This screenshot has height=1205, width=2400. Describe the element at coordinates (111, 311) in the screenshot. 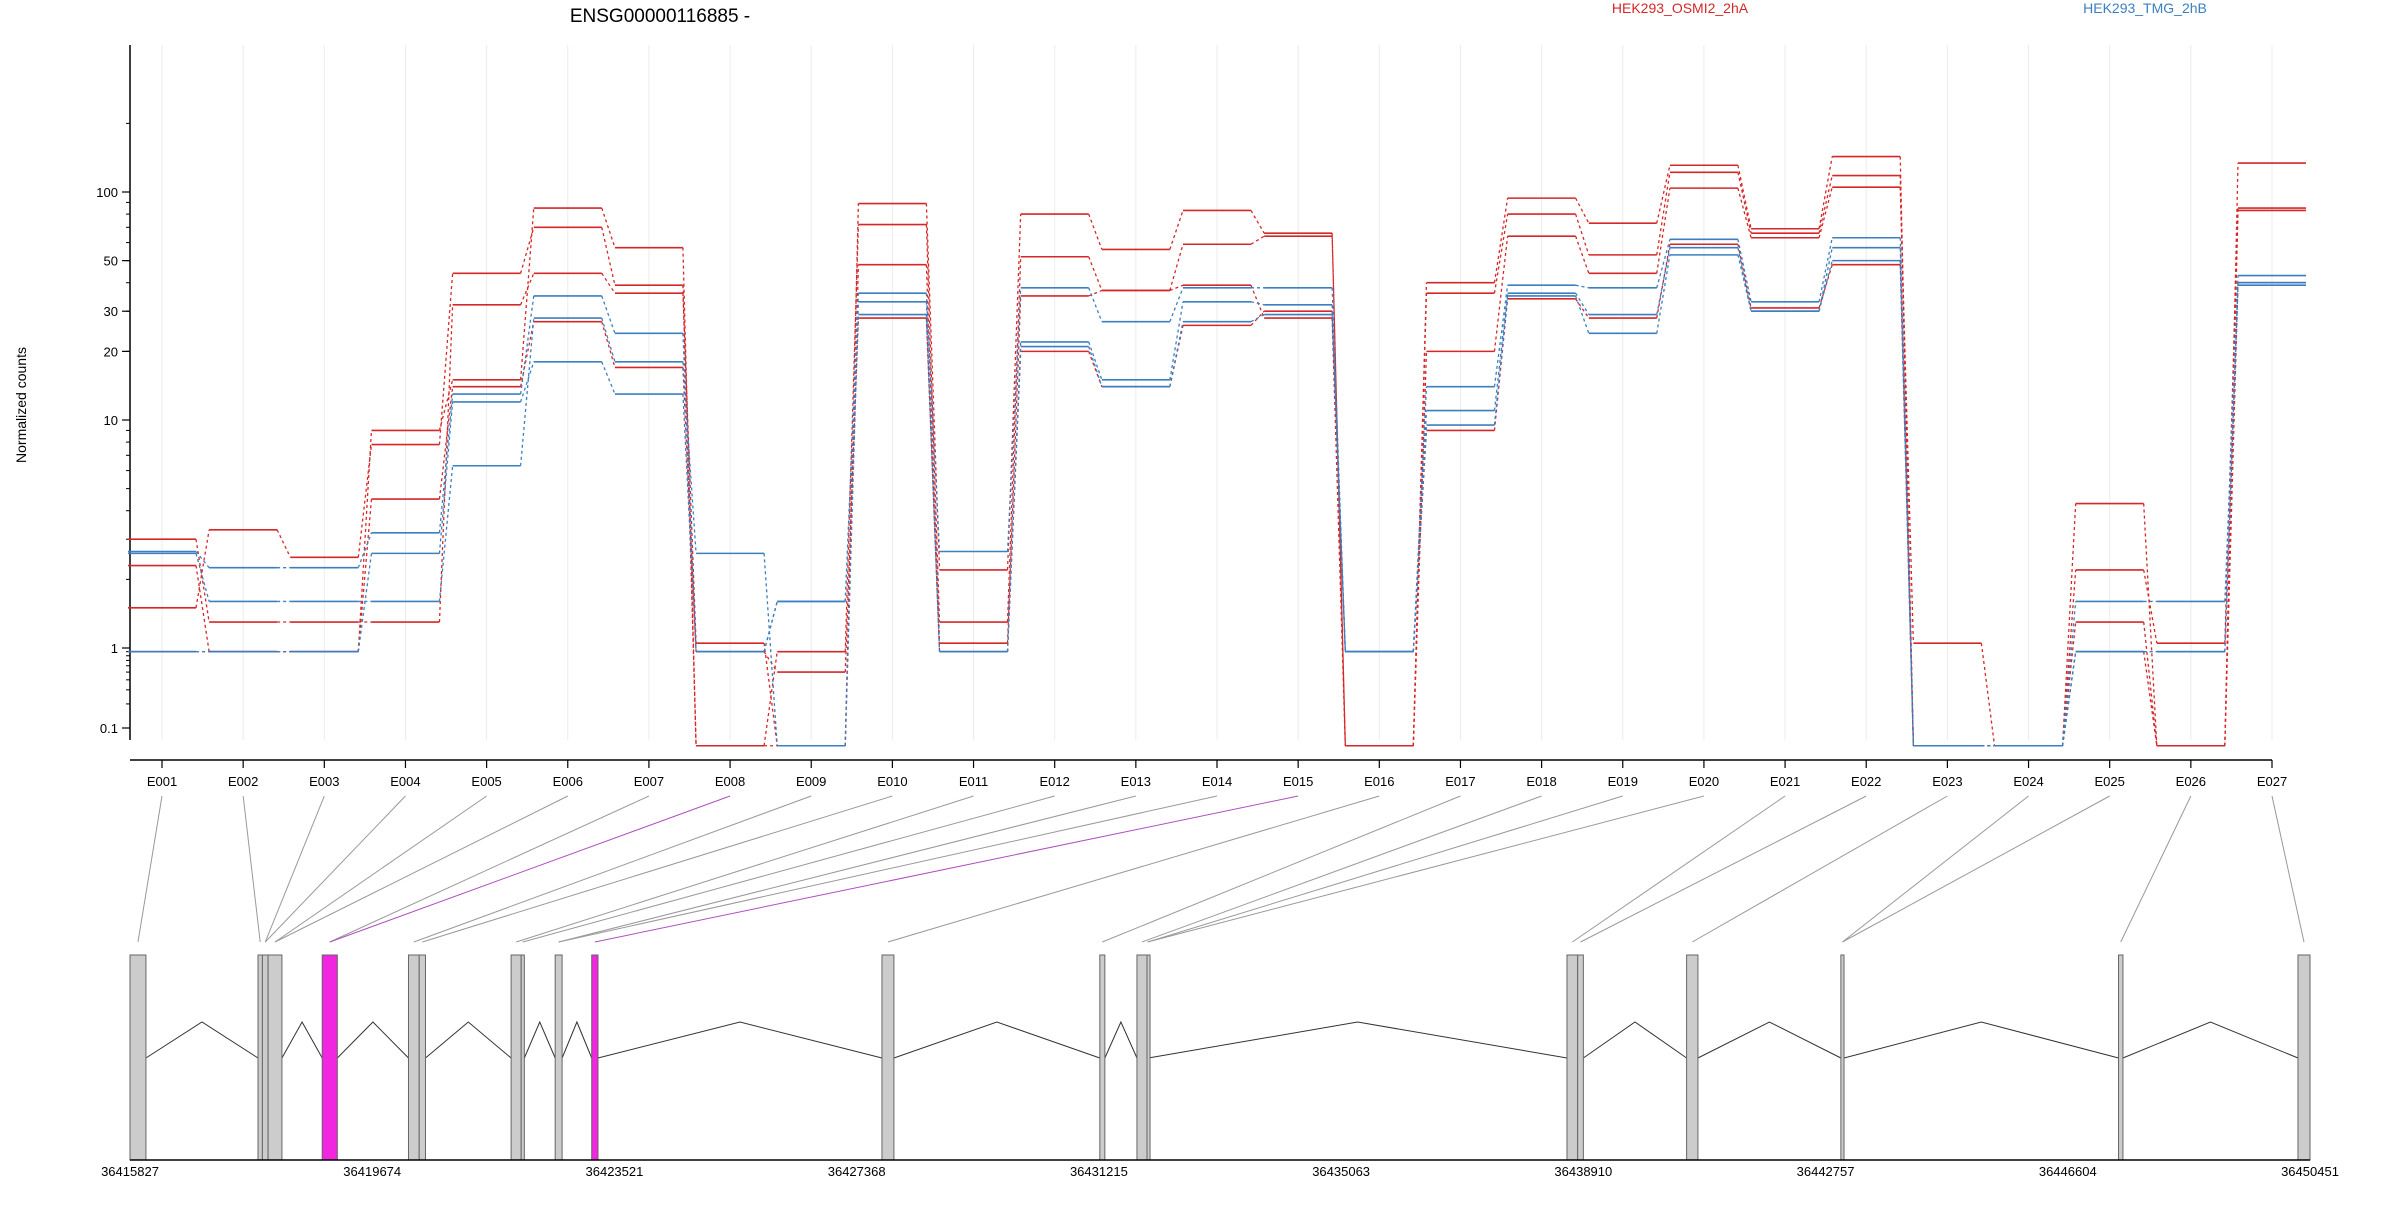

I see `y-tick-label: 30` at that location.